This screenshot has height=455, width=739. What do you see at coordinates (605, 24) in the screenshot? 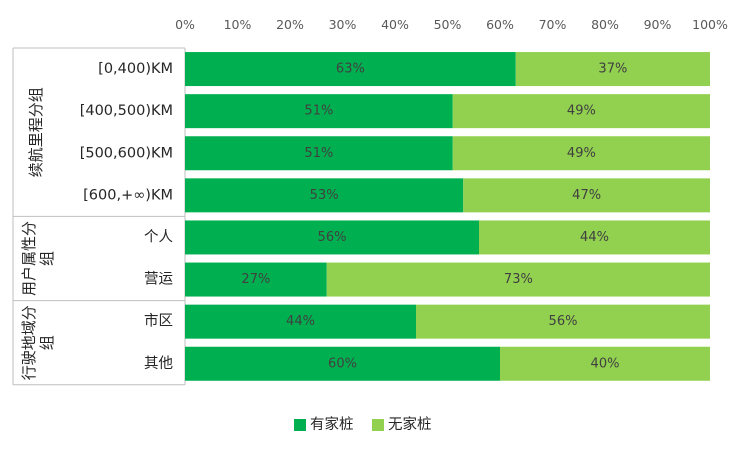
I see `x-tick-label: 80%` at bounding box center [605, 24].